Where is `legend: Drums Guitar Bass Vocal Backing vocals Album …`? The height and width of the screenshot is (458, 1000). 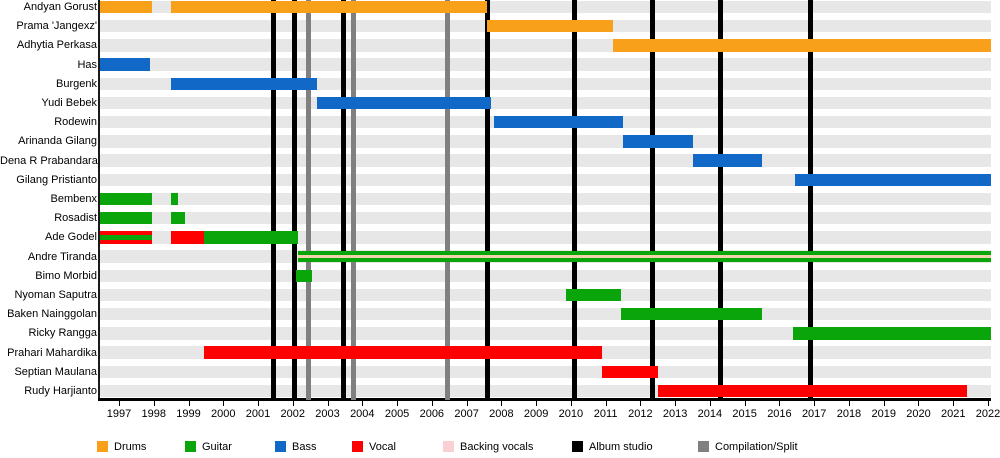
legend: Drums Guitar Bass Vocal Backing vocals Album … is located at coordinates (500, 448).